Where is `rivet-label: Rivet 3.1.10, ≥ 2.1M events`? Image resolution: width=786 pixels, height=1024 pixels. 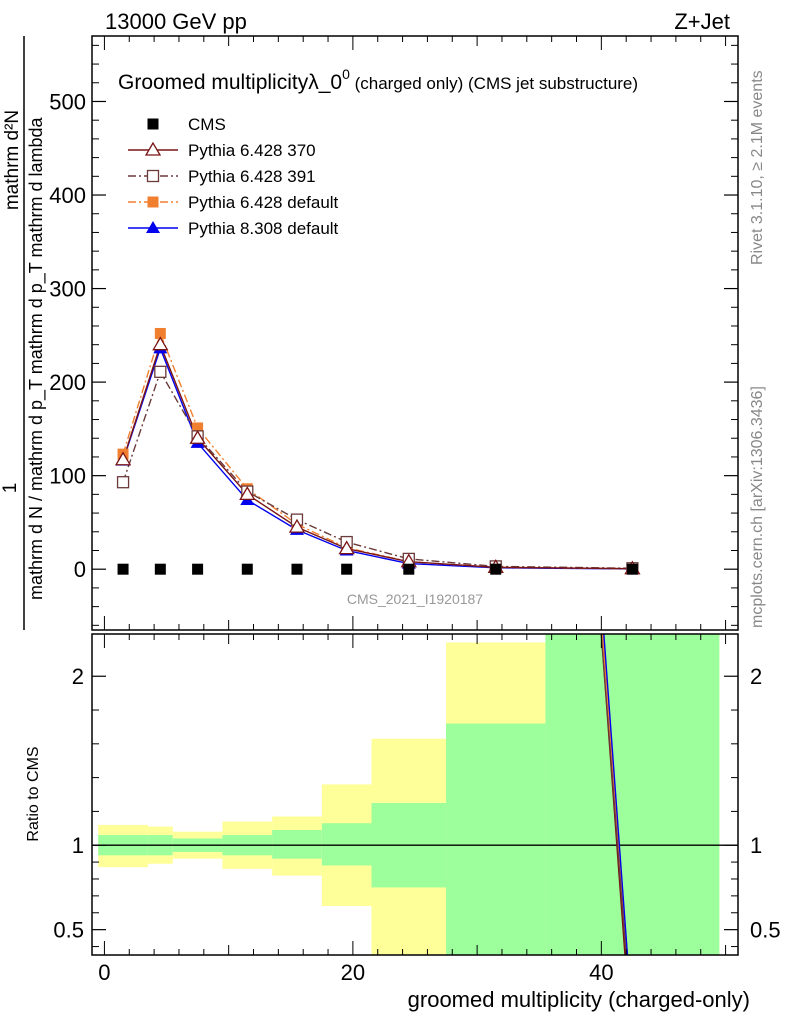
rivet-label: Rivet 3.1.10, ≥ 2.1M events is located at coordinates (757, 167).